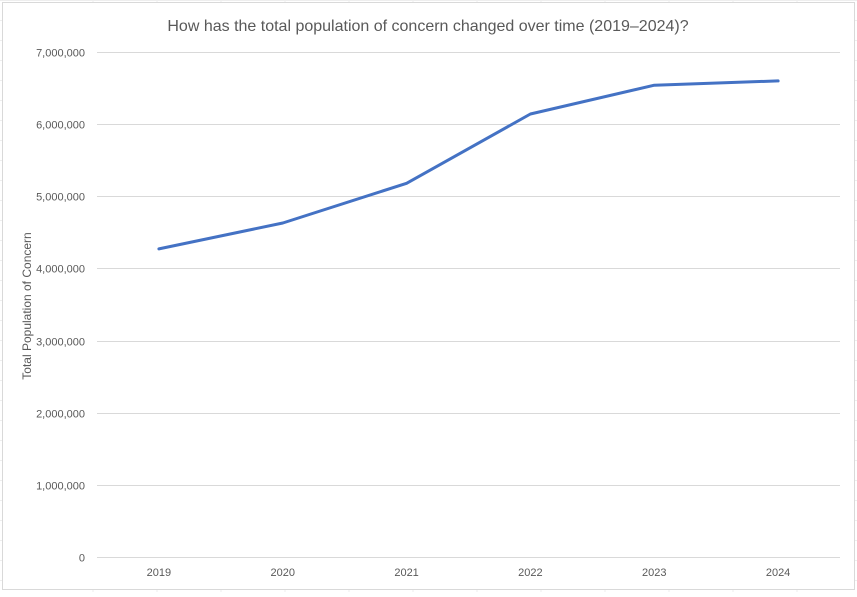  What do you see at coordinates (60, 343) in the screenshot?
I see `y-tick-label: 3,000,000` at bounding box center [60, 343].